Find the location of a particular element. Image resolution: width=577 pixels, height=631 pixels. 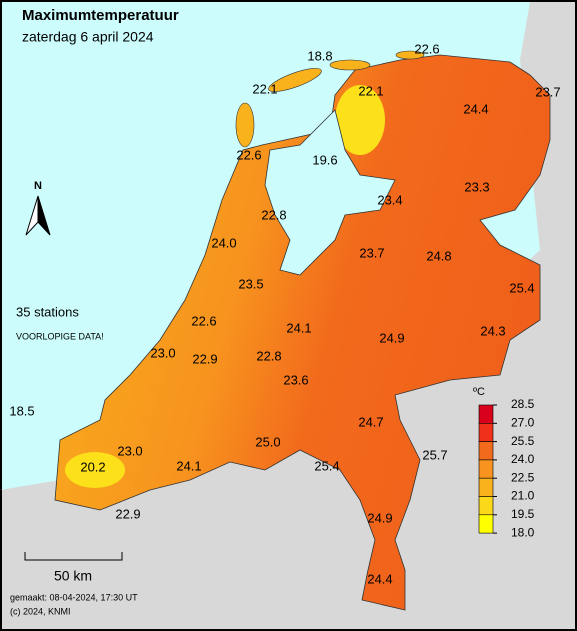

legend-tick-label: 24.0 is located at coordinates (523, 459).